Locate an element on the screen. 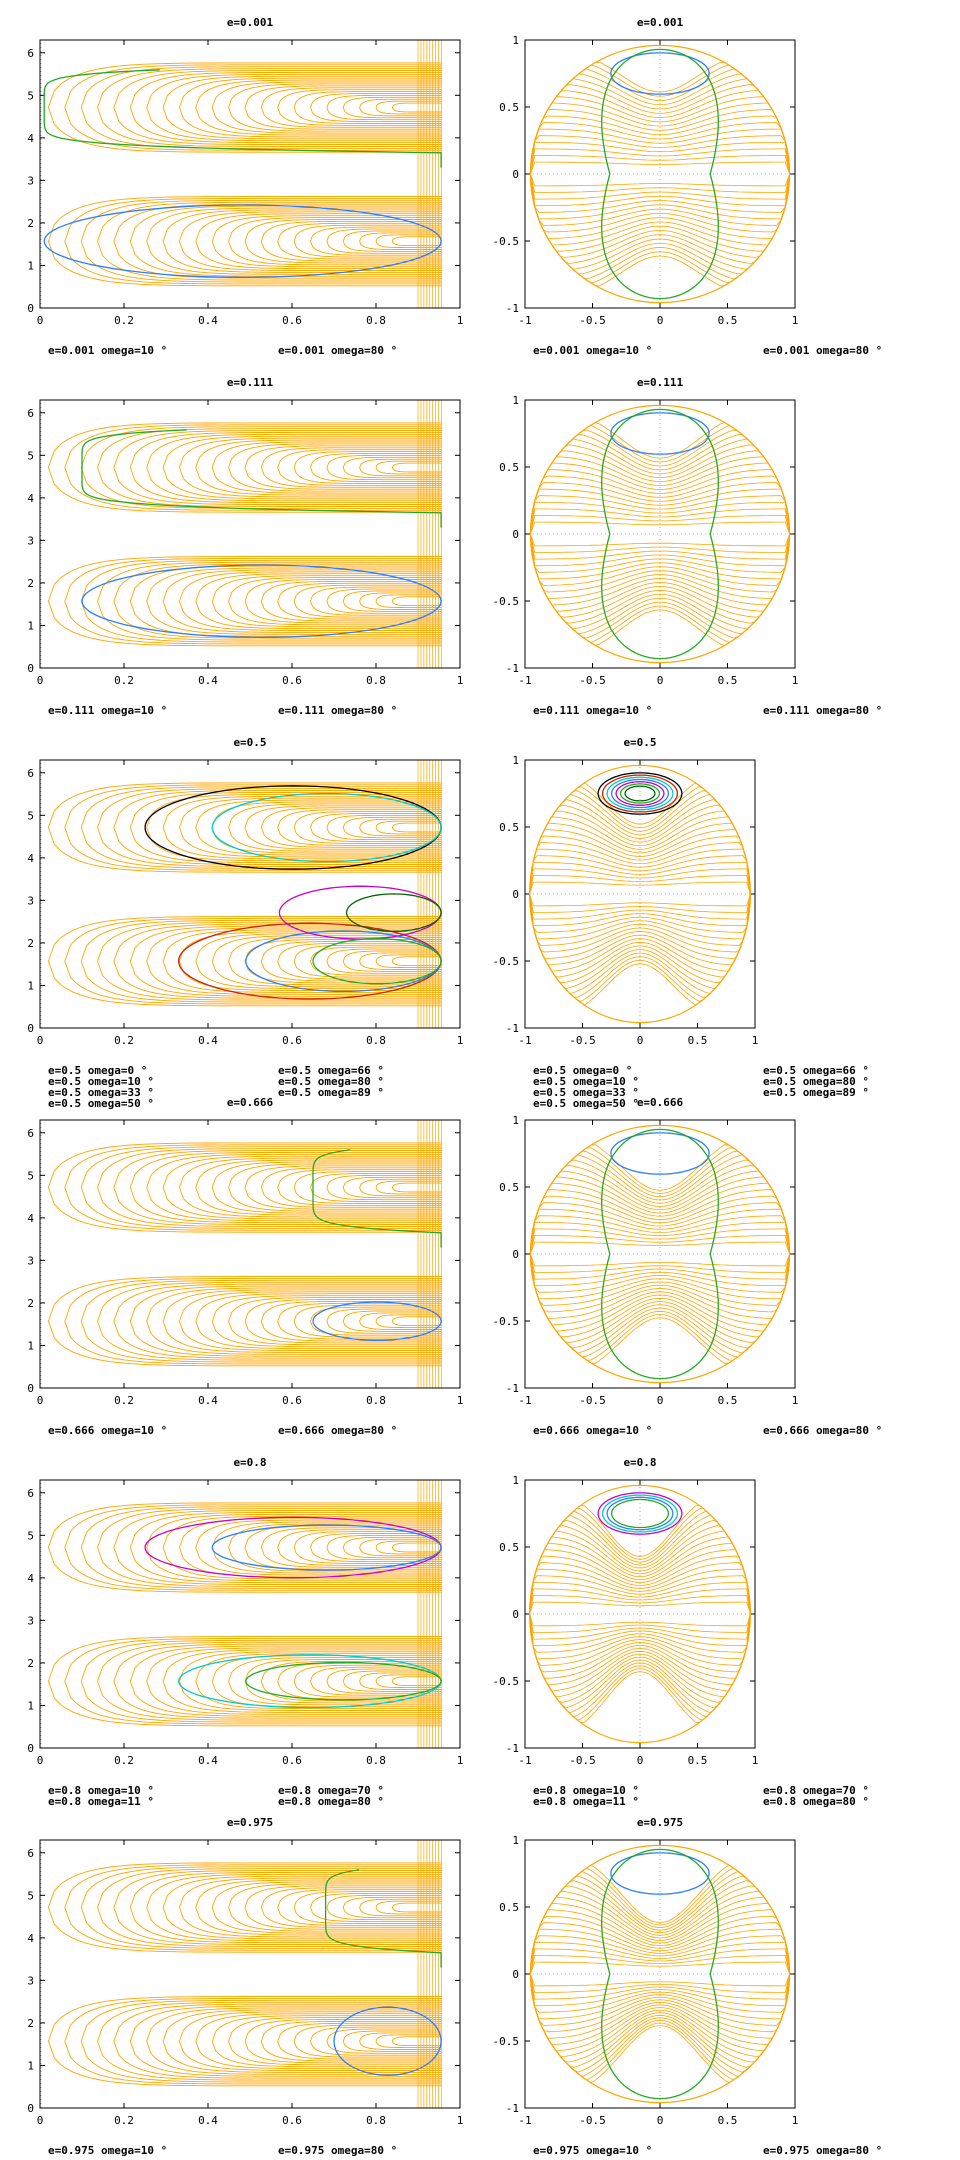  legend-label: e=0.8 omega=10 ° is located at coordinates (586, 1790).